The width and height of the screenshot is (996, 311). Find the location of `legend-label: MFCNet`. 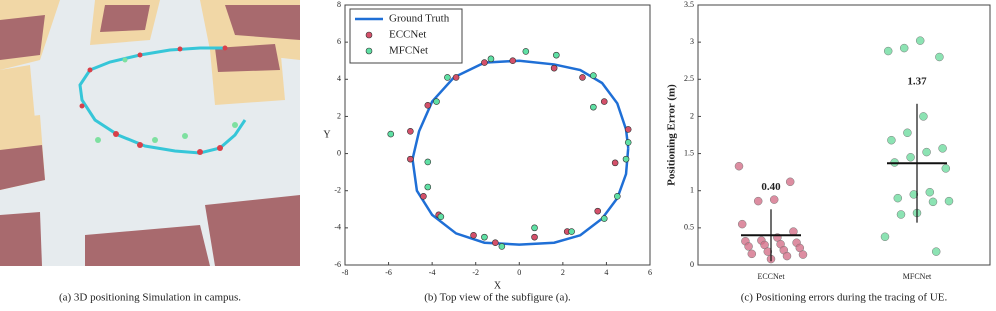

legend-label: MFCNet is located at coordinates (408, 51).